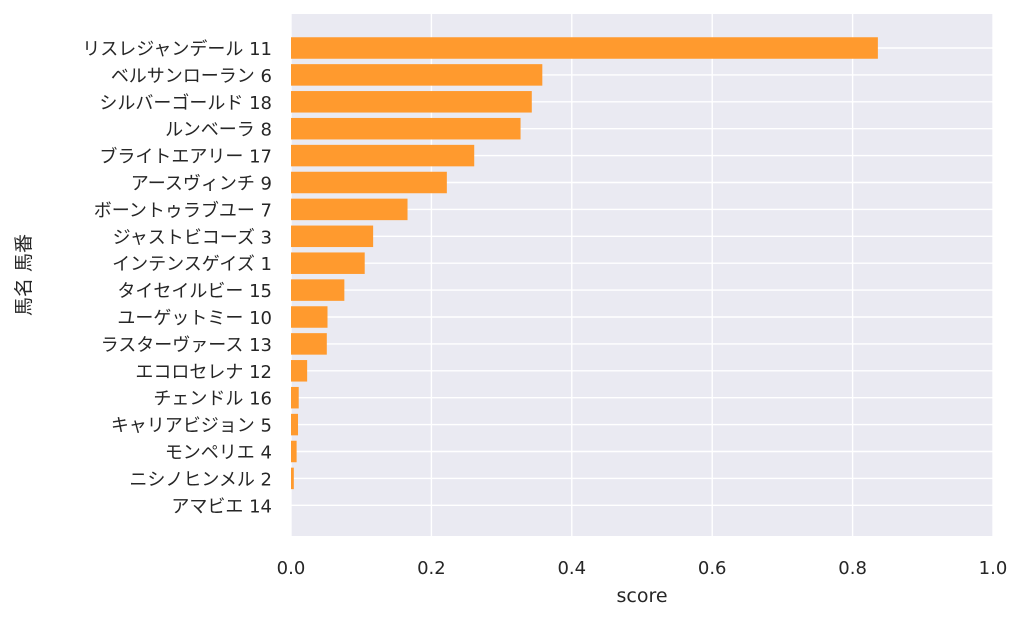 This screenshot has height=620, width=1024. What do you see at coordinates (177, 49) in the screenshot?
I see `y-tick-label: リスレジャンデール 11` at bounding box center [177, 49].